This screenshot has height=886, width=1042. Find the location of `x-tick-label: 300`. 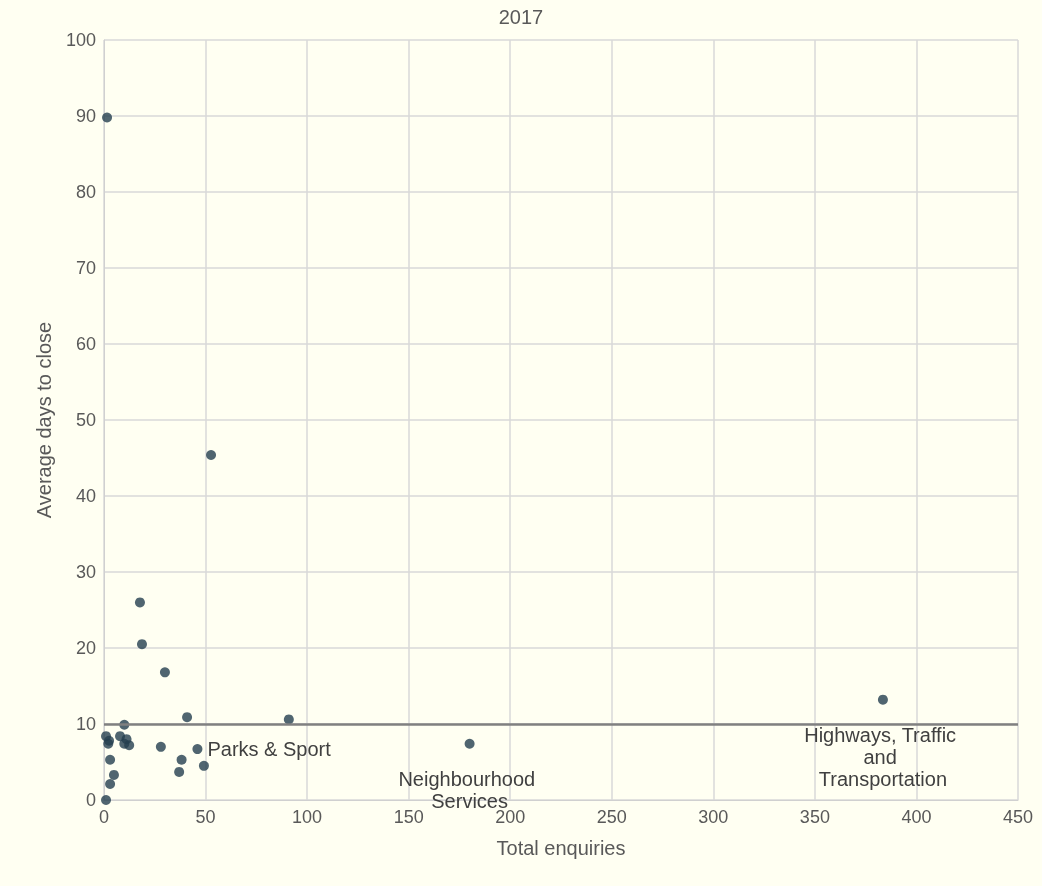

x-tick-label: 300 is located at coordinates (713, 817).